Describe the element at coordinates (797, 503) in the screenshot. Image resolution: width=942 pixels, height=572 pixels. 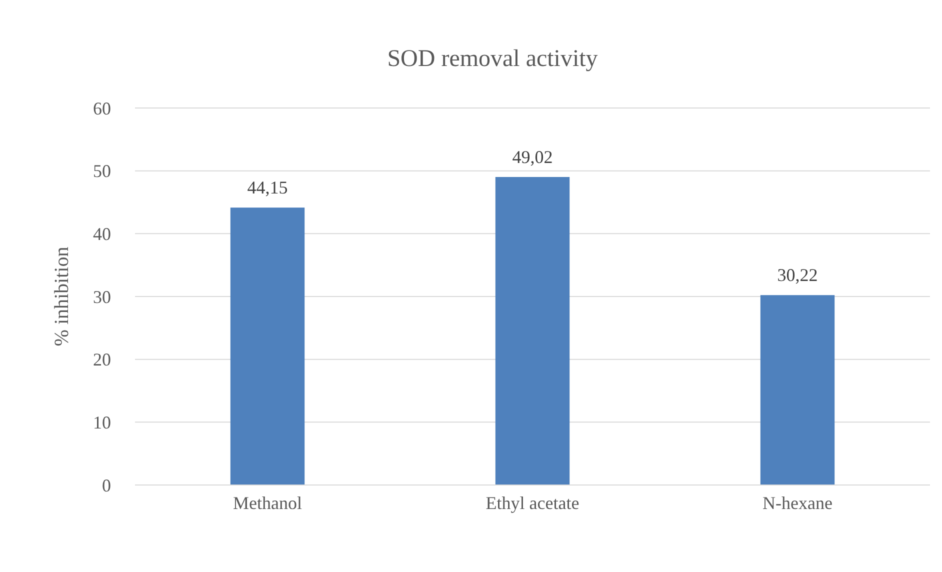
I see `x-tick-label: N-hexane` at that location.